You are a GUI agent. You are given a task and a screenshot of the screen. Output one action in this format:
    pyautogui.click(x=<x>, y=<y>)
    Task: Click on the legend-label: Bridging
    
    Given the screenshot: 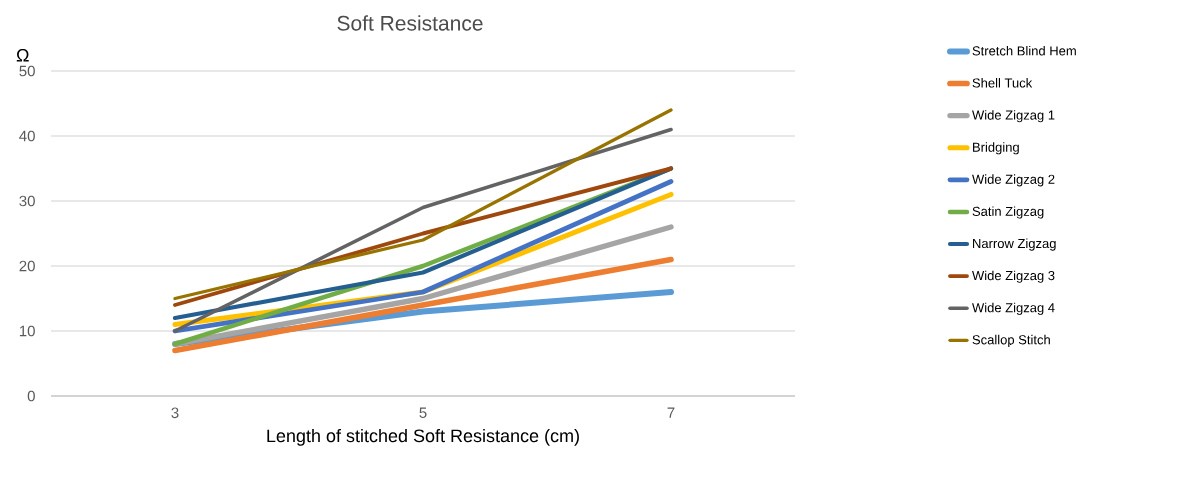 What is the action you would take?
    pyautogui.click(x=996, y=148)
    